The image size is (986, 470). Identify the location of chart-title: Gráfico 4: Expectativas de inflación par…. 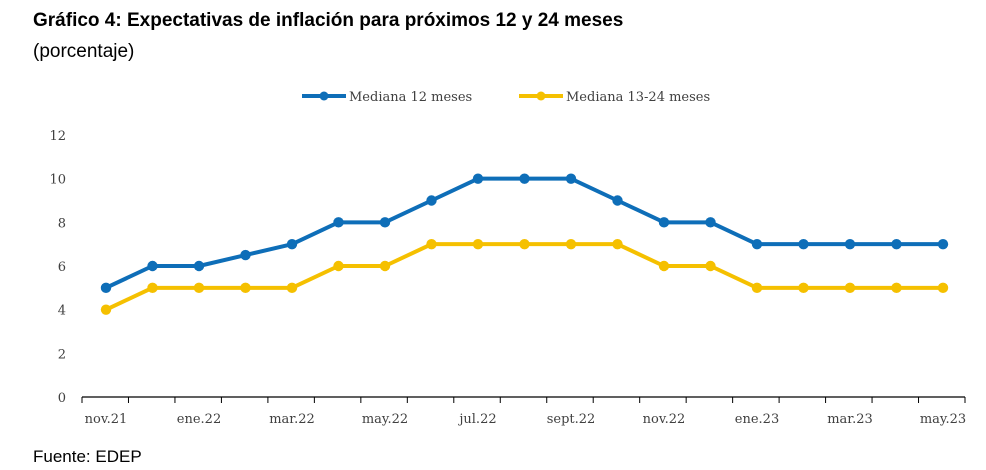
(328, 20).